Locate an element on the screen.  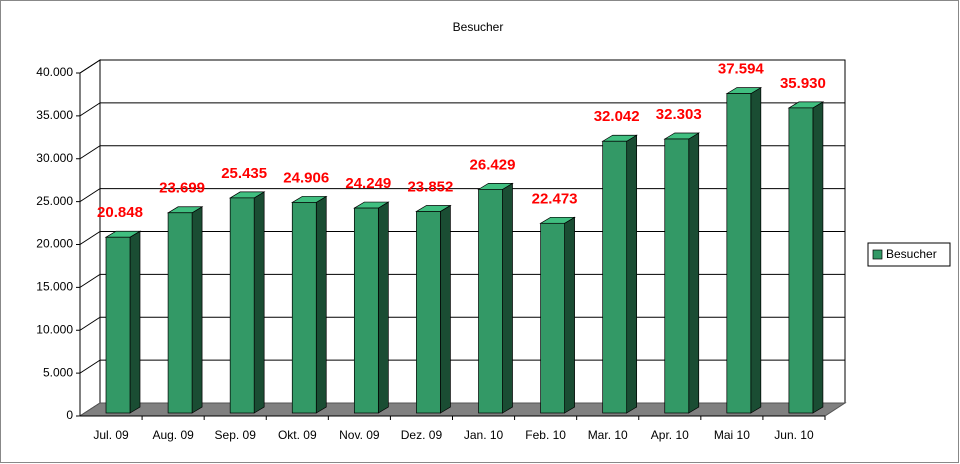
x-tick-label: Dez. 09 is located at coordinates (422, 435).